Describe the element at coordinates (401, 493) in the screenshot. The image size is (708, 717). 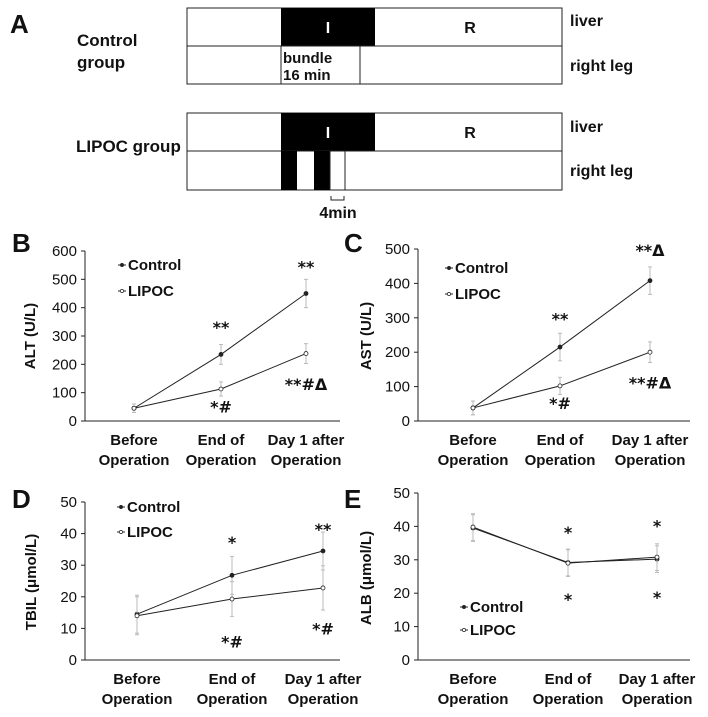
I see `y-tick-label: 50` at that location.